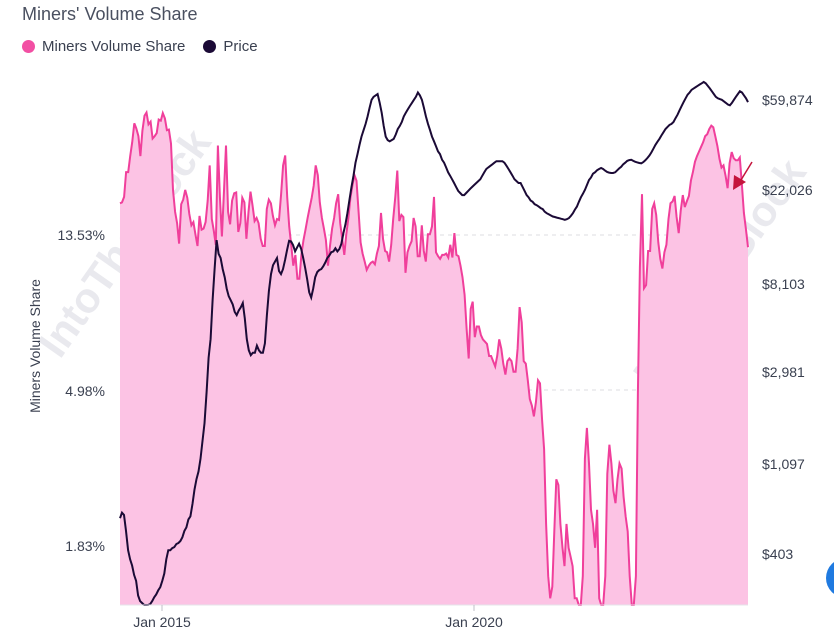 This screenshot has width=834, height=631. I want to click on y-left-tick: 13.53%, so click(81, 235).